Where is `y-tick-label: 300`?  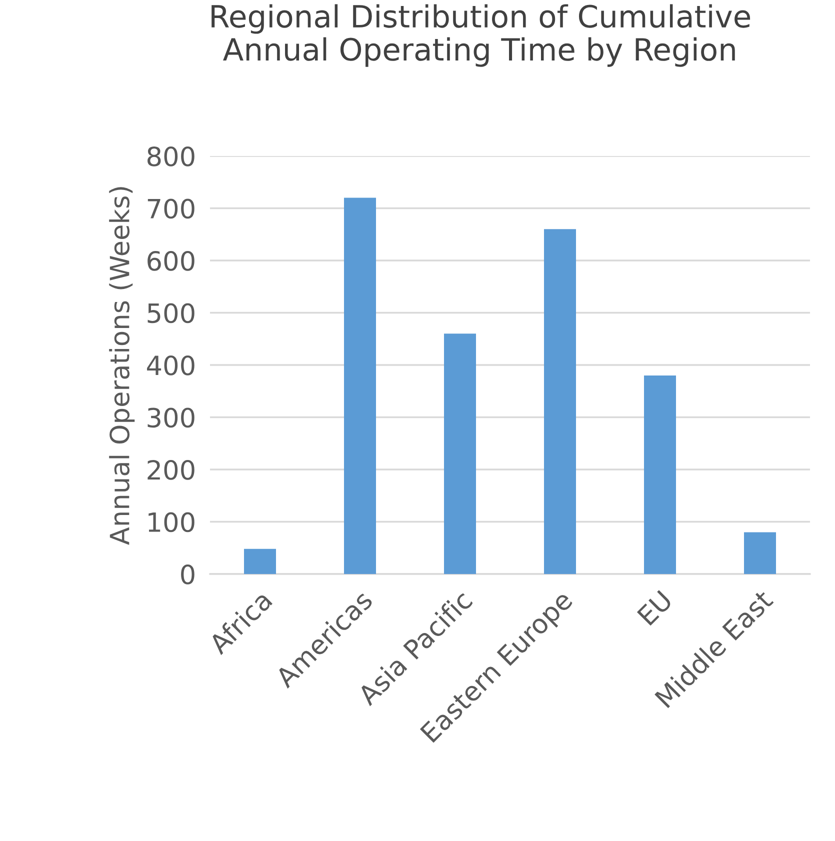 y-tick-label: 300 is located at coordinates (171, 418).